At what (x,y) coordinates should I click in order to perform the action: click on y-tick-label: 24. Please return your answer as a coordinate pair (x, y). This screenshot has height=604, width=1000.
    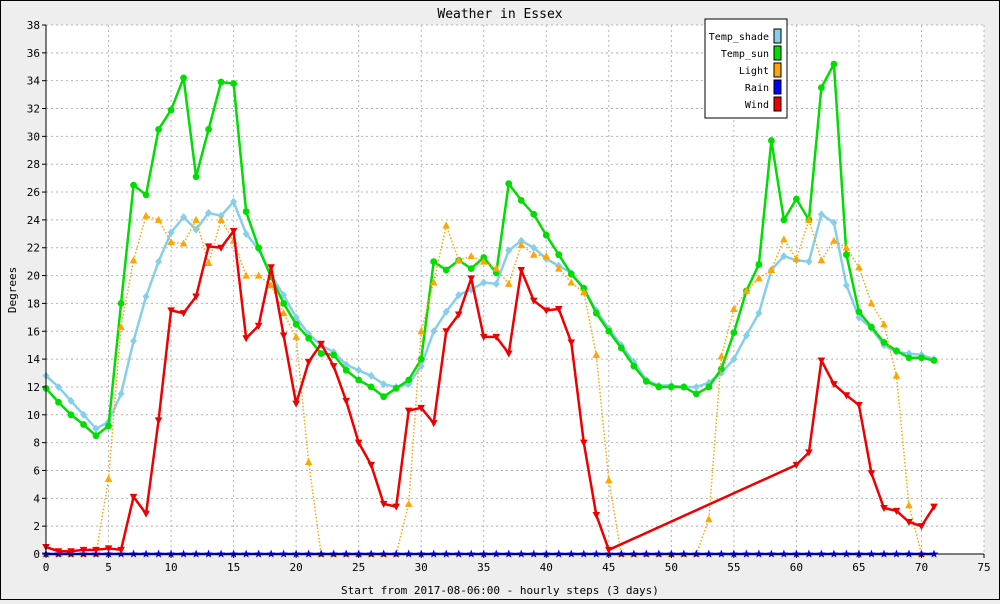
    Looking at the image, I should click on (34, 220).